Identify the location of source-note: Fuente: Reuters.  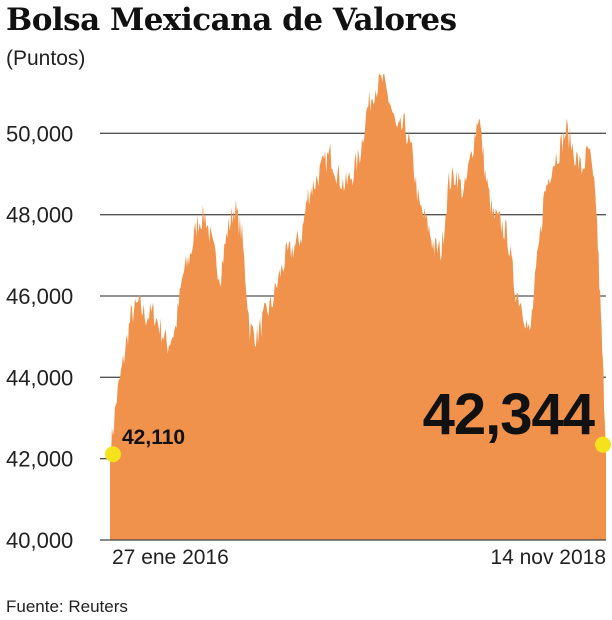
(67, 606).